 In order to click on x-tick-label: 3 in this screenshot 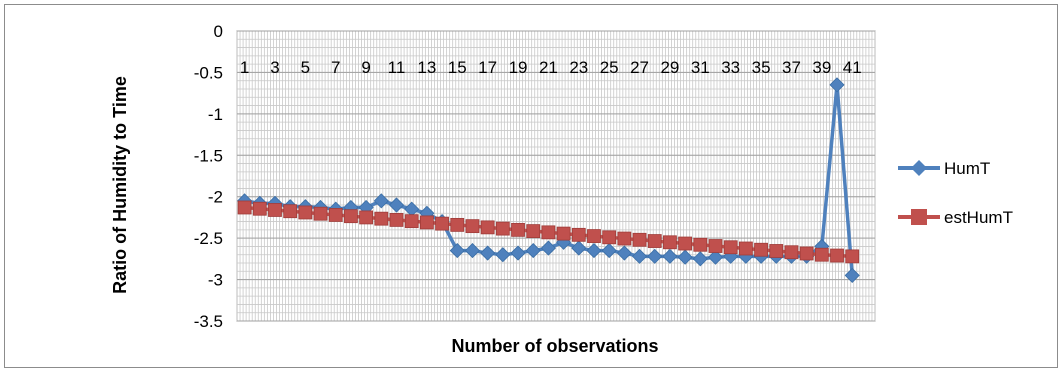, I will do `click(274, 67)`.